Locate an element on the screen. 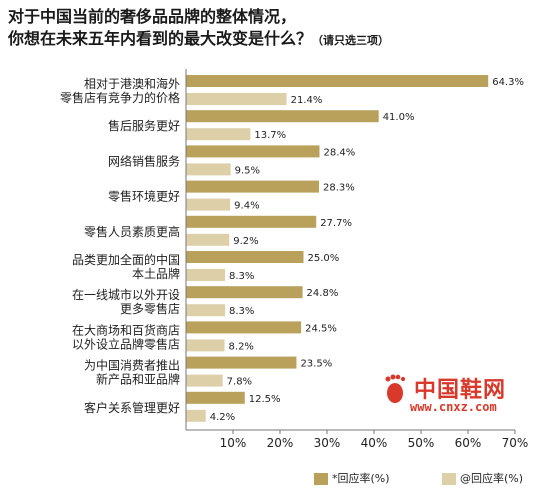  category-label: 以外设立品牌零售店 is located at coordinates (126, 343).